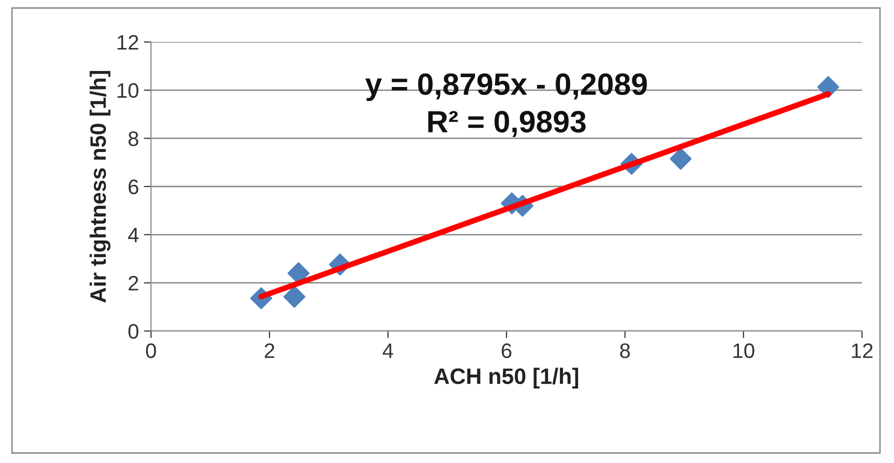  I want to click on y-tick-label: 12, so click(128, 42).